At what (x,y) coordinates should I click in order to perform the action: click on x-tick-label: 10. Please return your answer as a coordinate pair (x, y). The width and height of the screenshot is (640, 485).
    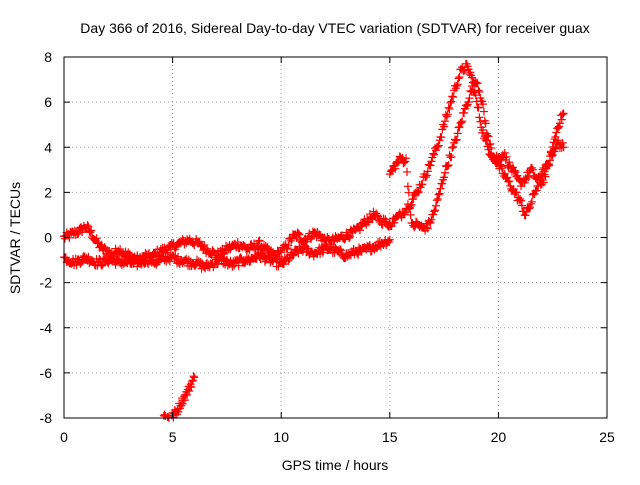
    Looking at the image, I should click on (281, 437).